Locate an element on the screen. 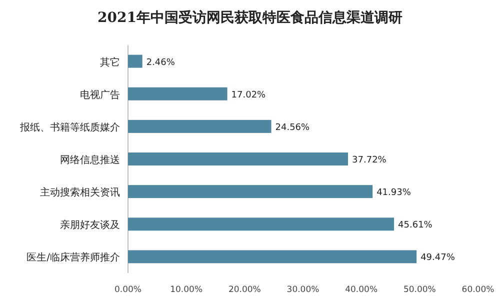 This screenshot has height=303, width=500. x-tick-label: 50.00% is located at coordinates (419, 290).